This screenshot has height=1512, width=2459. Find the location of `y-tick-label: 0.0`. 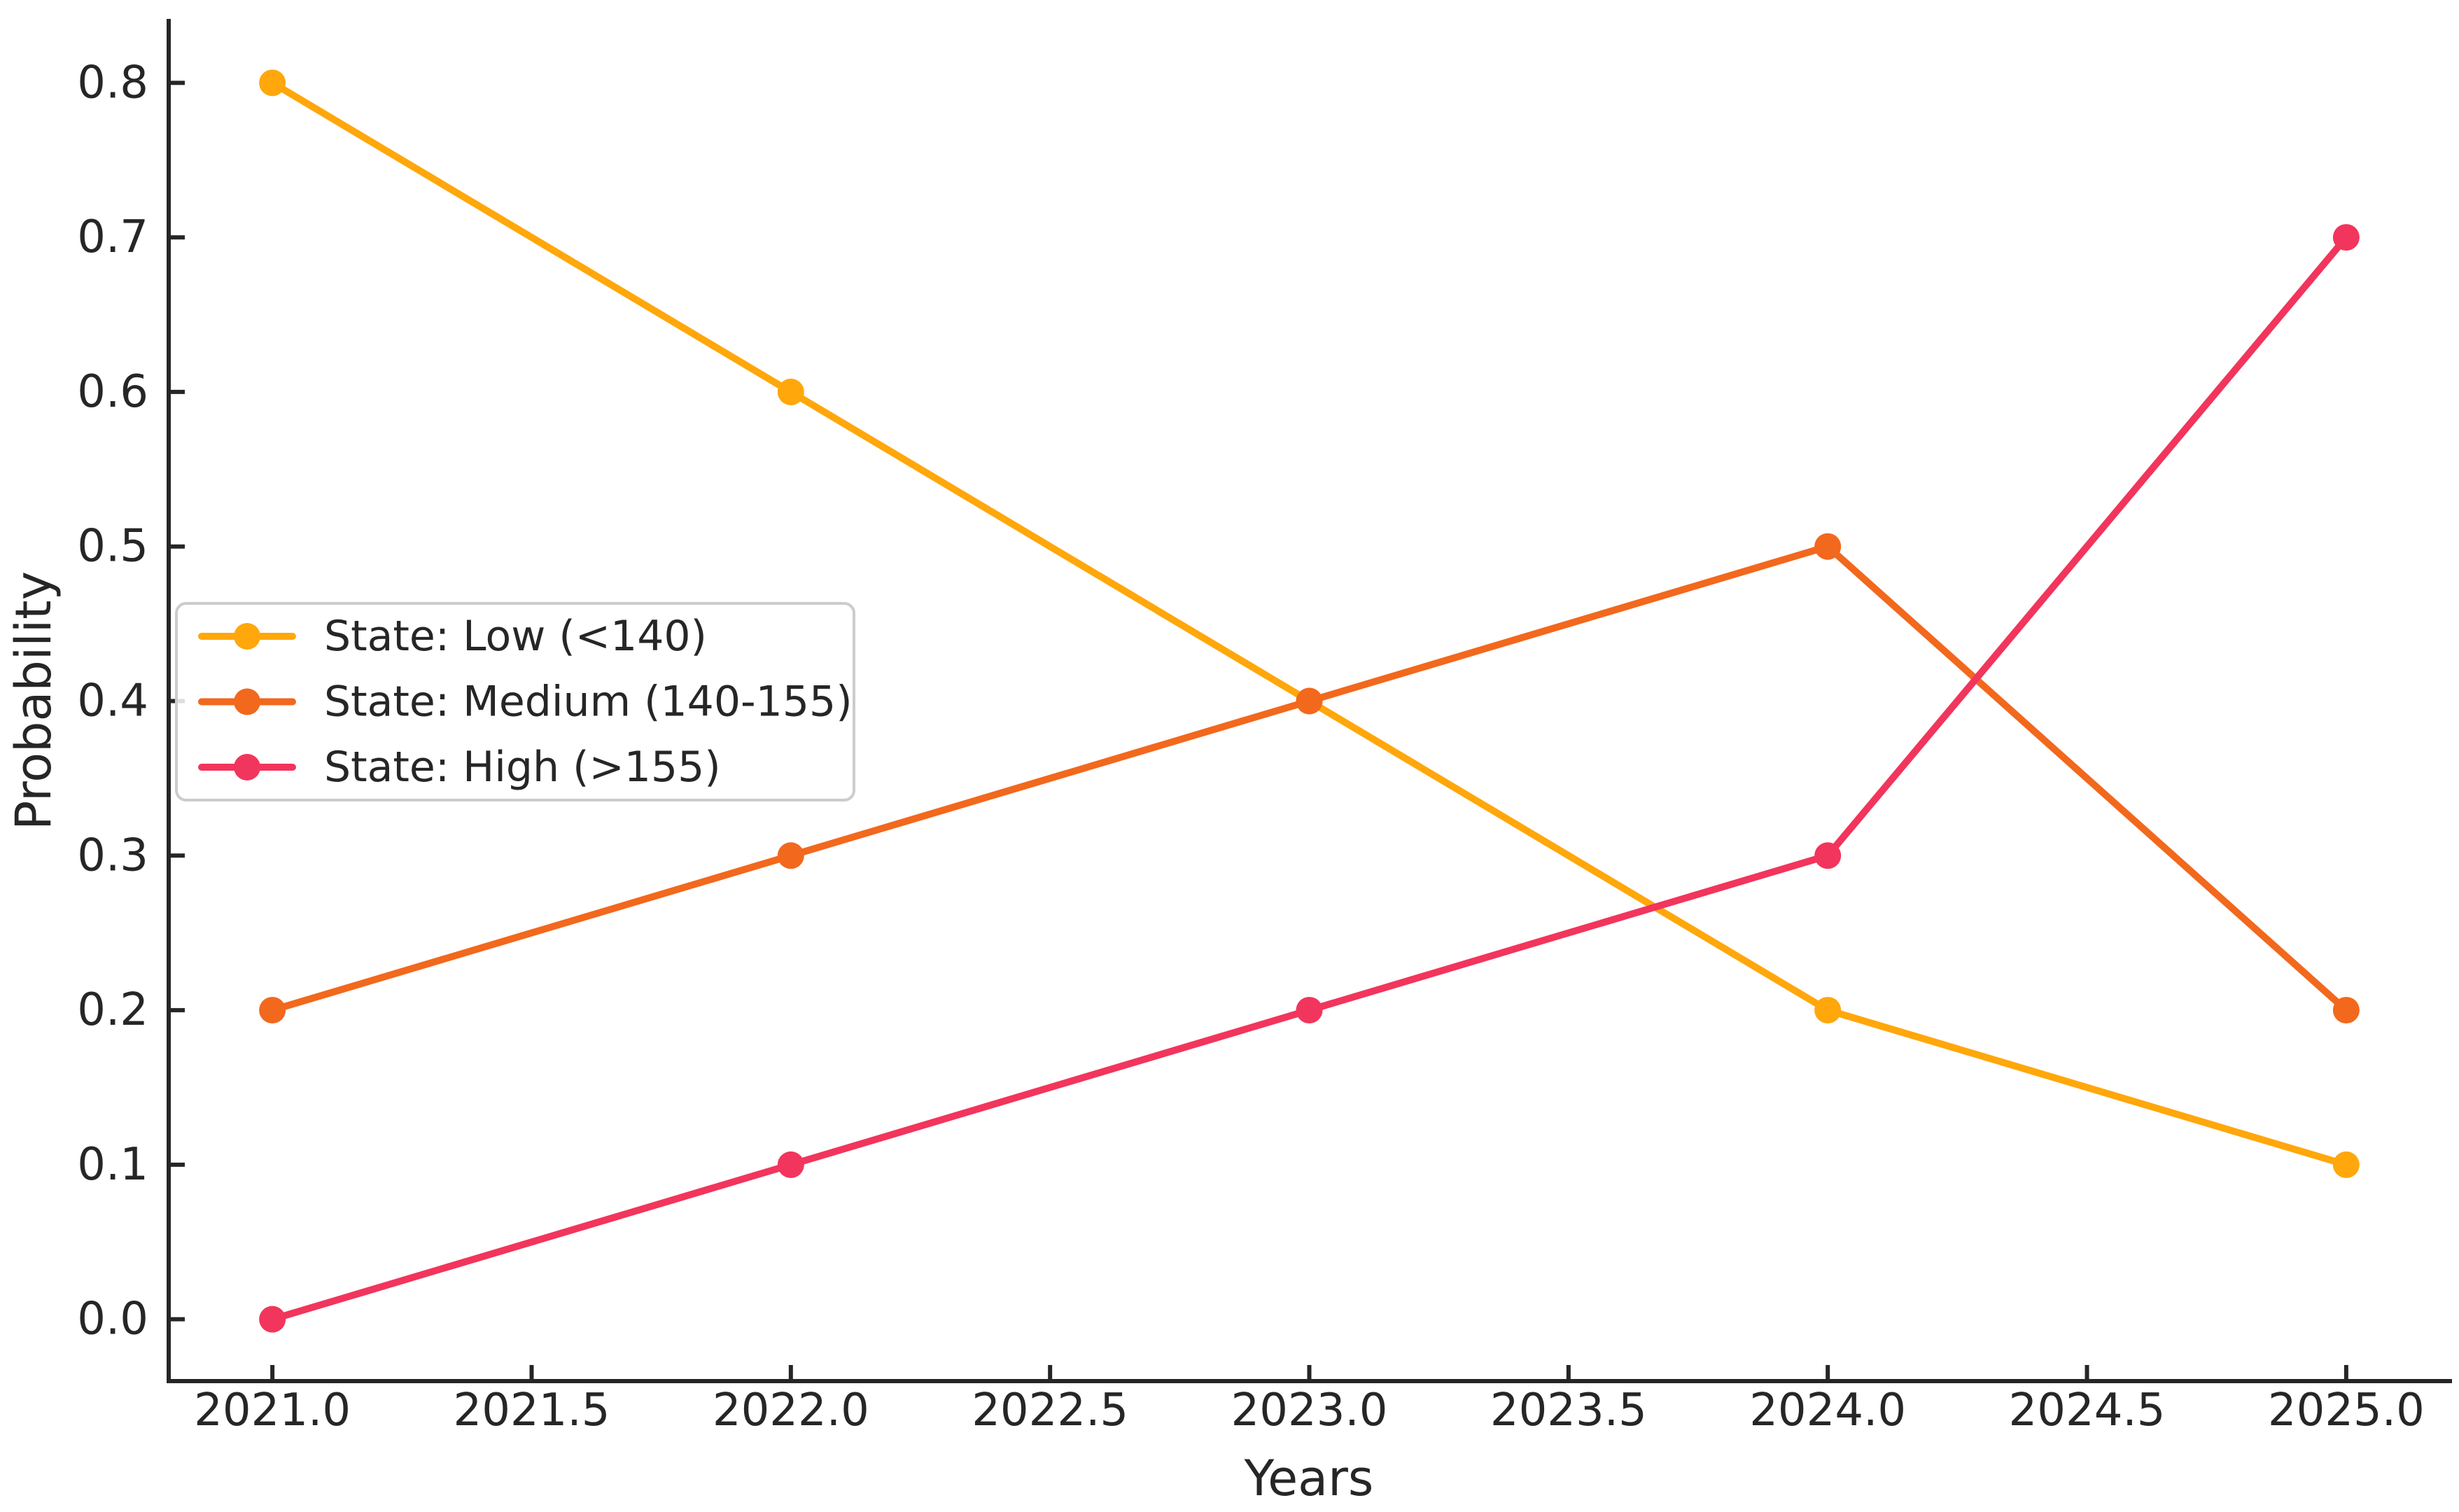

y-tick-label: 0.0 is located at coordinates (112, 1319).